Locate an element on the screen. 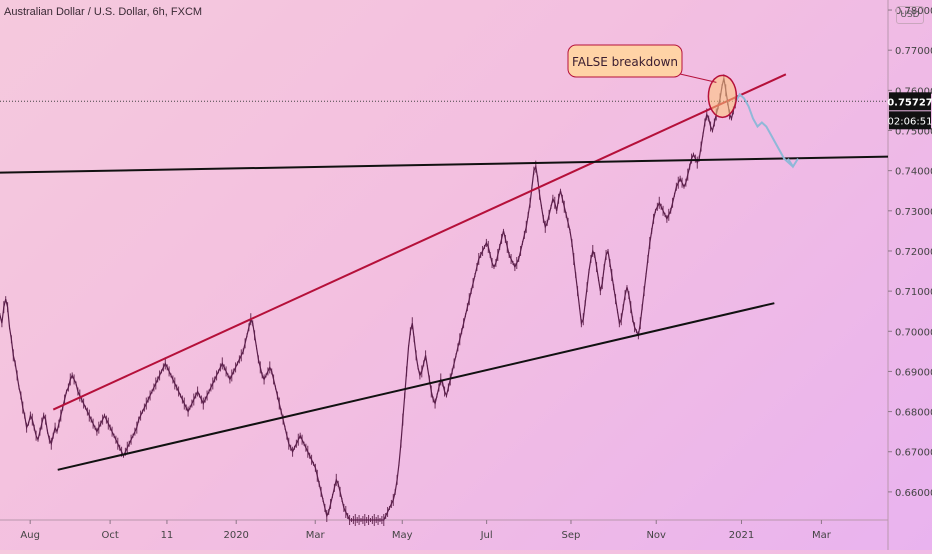 The height and width of the screenshot is (554, 932). countdown-label: 02:06:51 is located at coordinates (910, 121).